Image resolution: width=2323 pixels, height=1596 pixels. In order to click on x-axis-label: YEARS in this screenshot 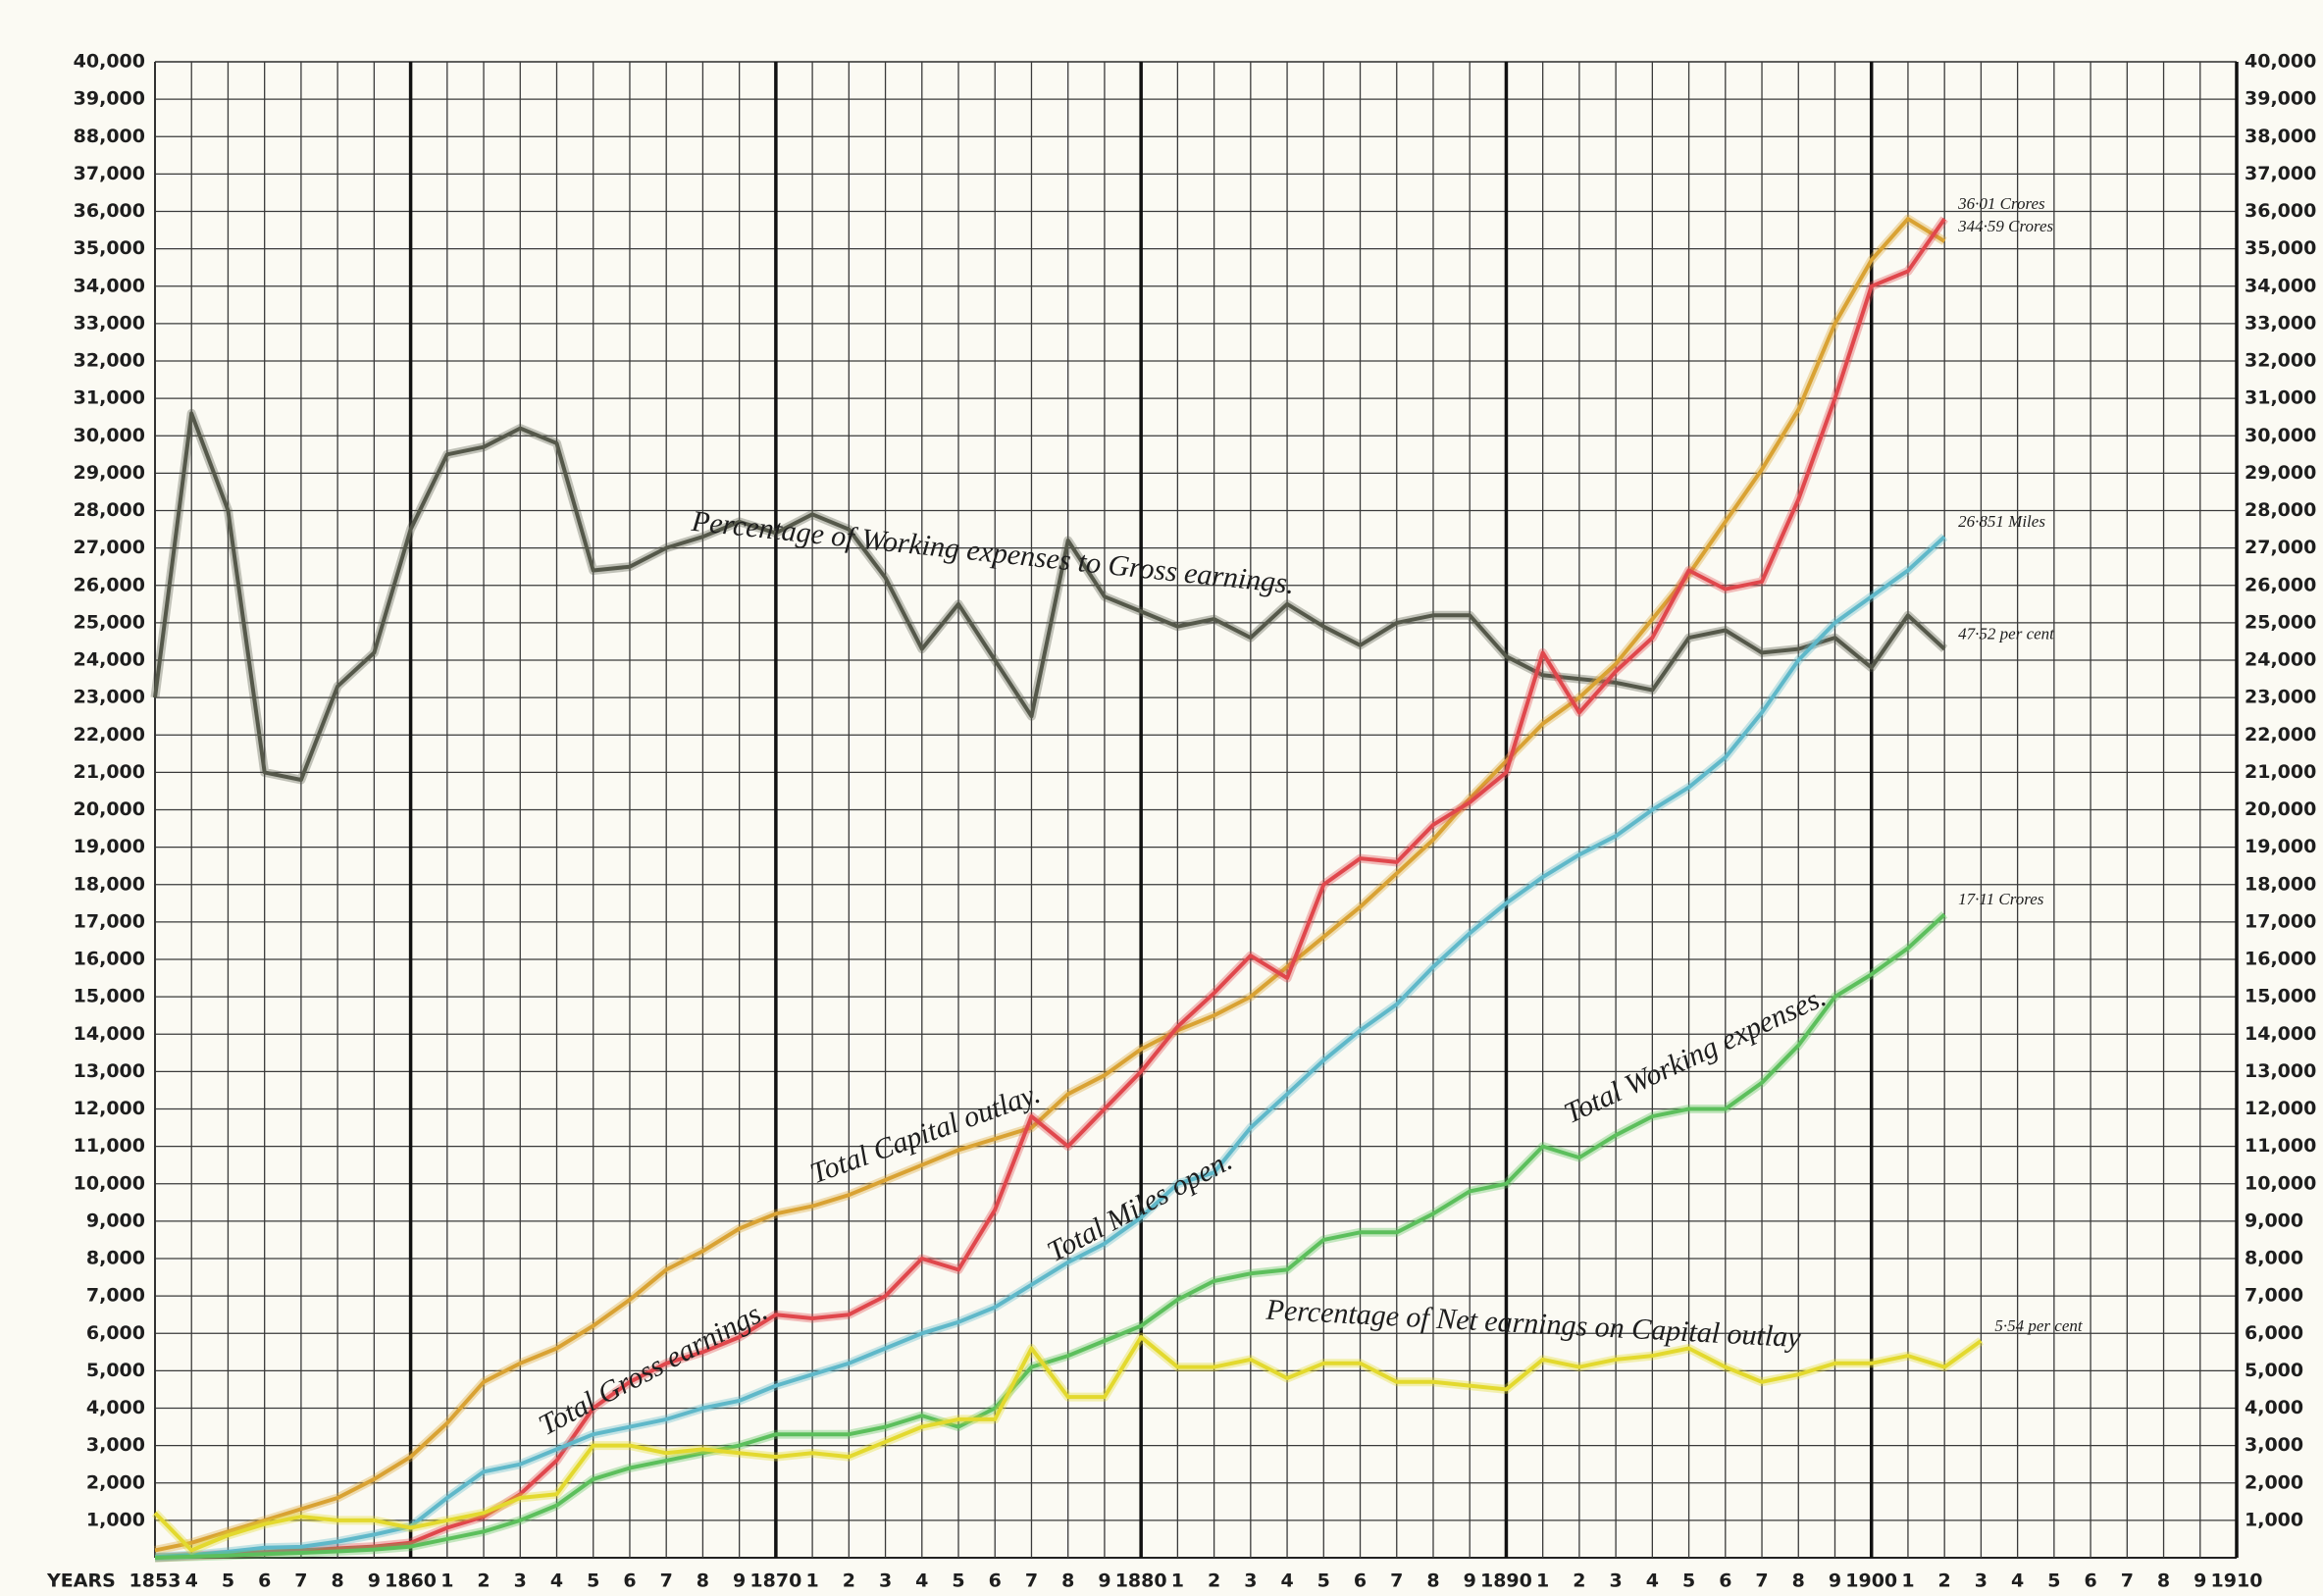, I will do `click(81, 1581)`.